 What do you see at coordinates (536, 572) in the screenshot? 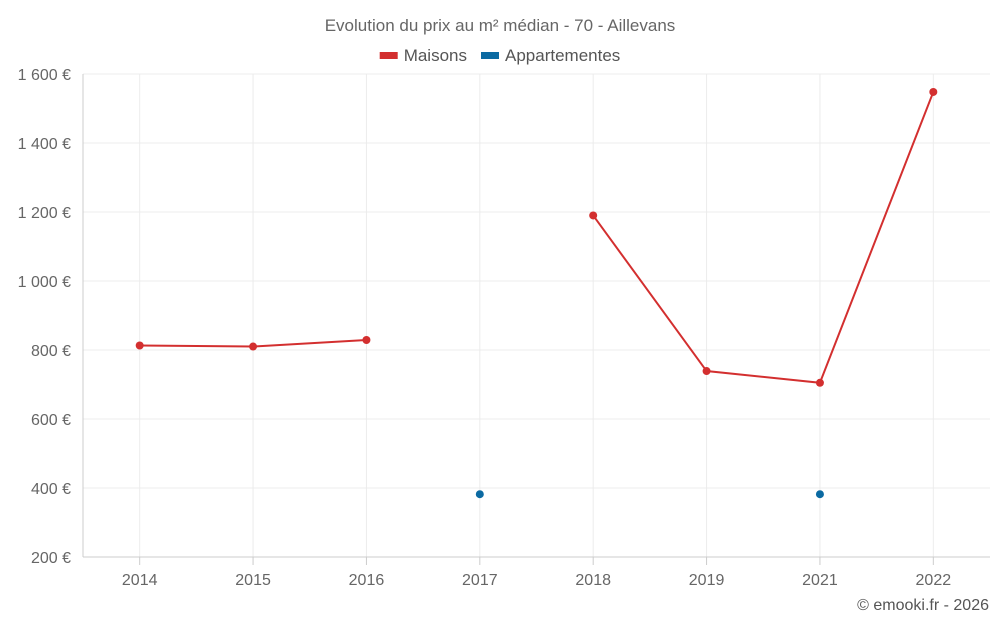
I see `x-axis: 2014 2015 2016 2017 2018 2019 2021 2022` at bounding box center [536, 572].